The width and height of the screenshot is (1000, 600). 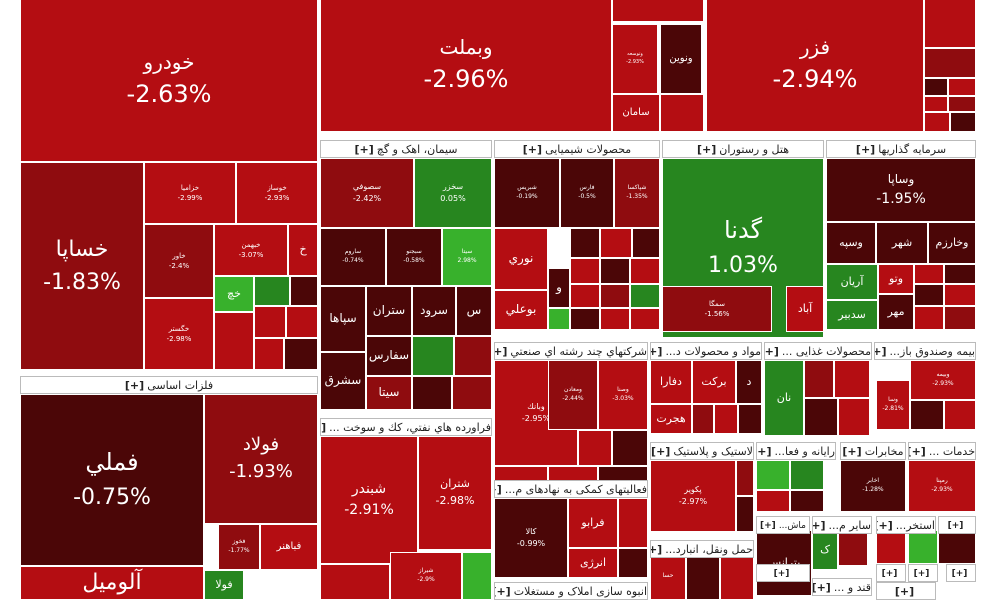 What do you see at coordinates (952, 243) in the screenshot?
I see `stock-tile-vkharazm: وخارزم` at bounding box center [952, 243].